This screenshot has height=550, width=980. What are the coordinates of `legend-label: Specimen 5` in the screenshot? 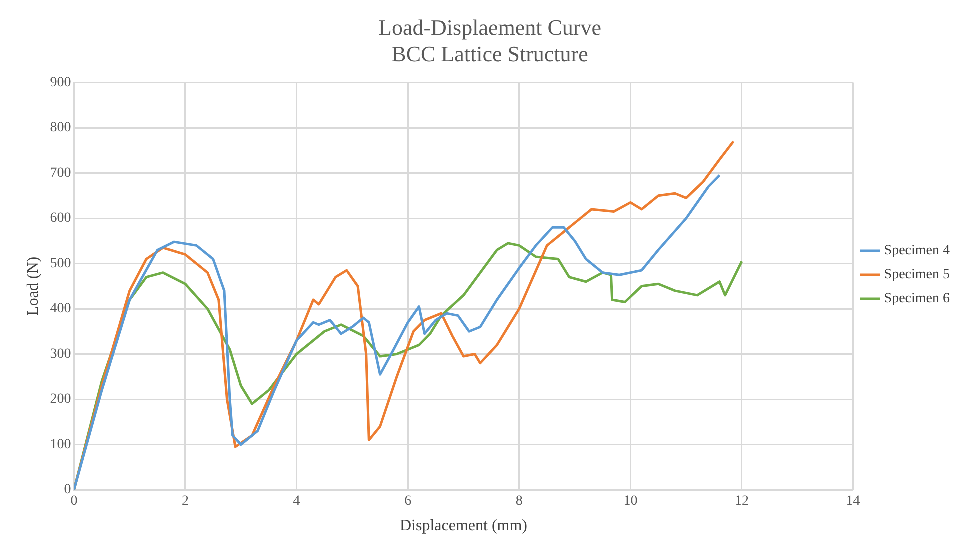 It's located at (917, 275).